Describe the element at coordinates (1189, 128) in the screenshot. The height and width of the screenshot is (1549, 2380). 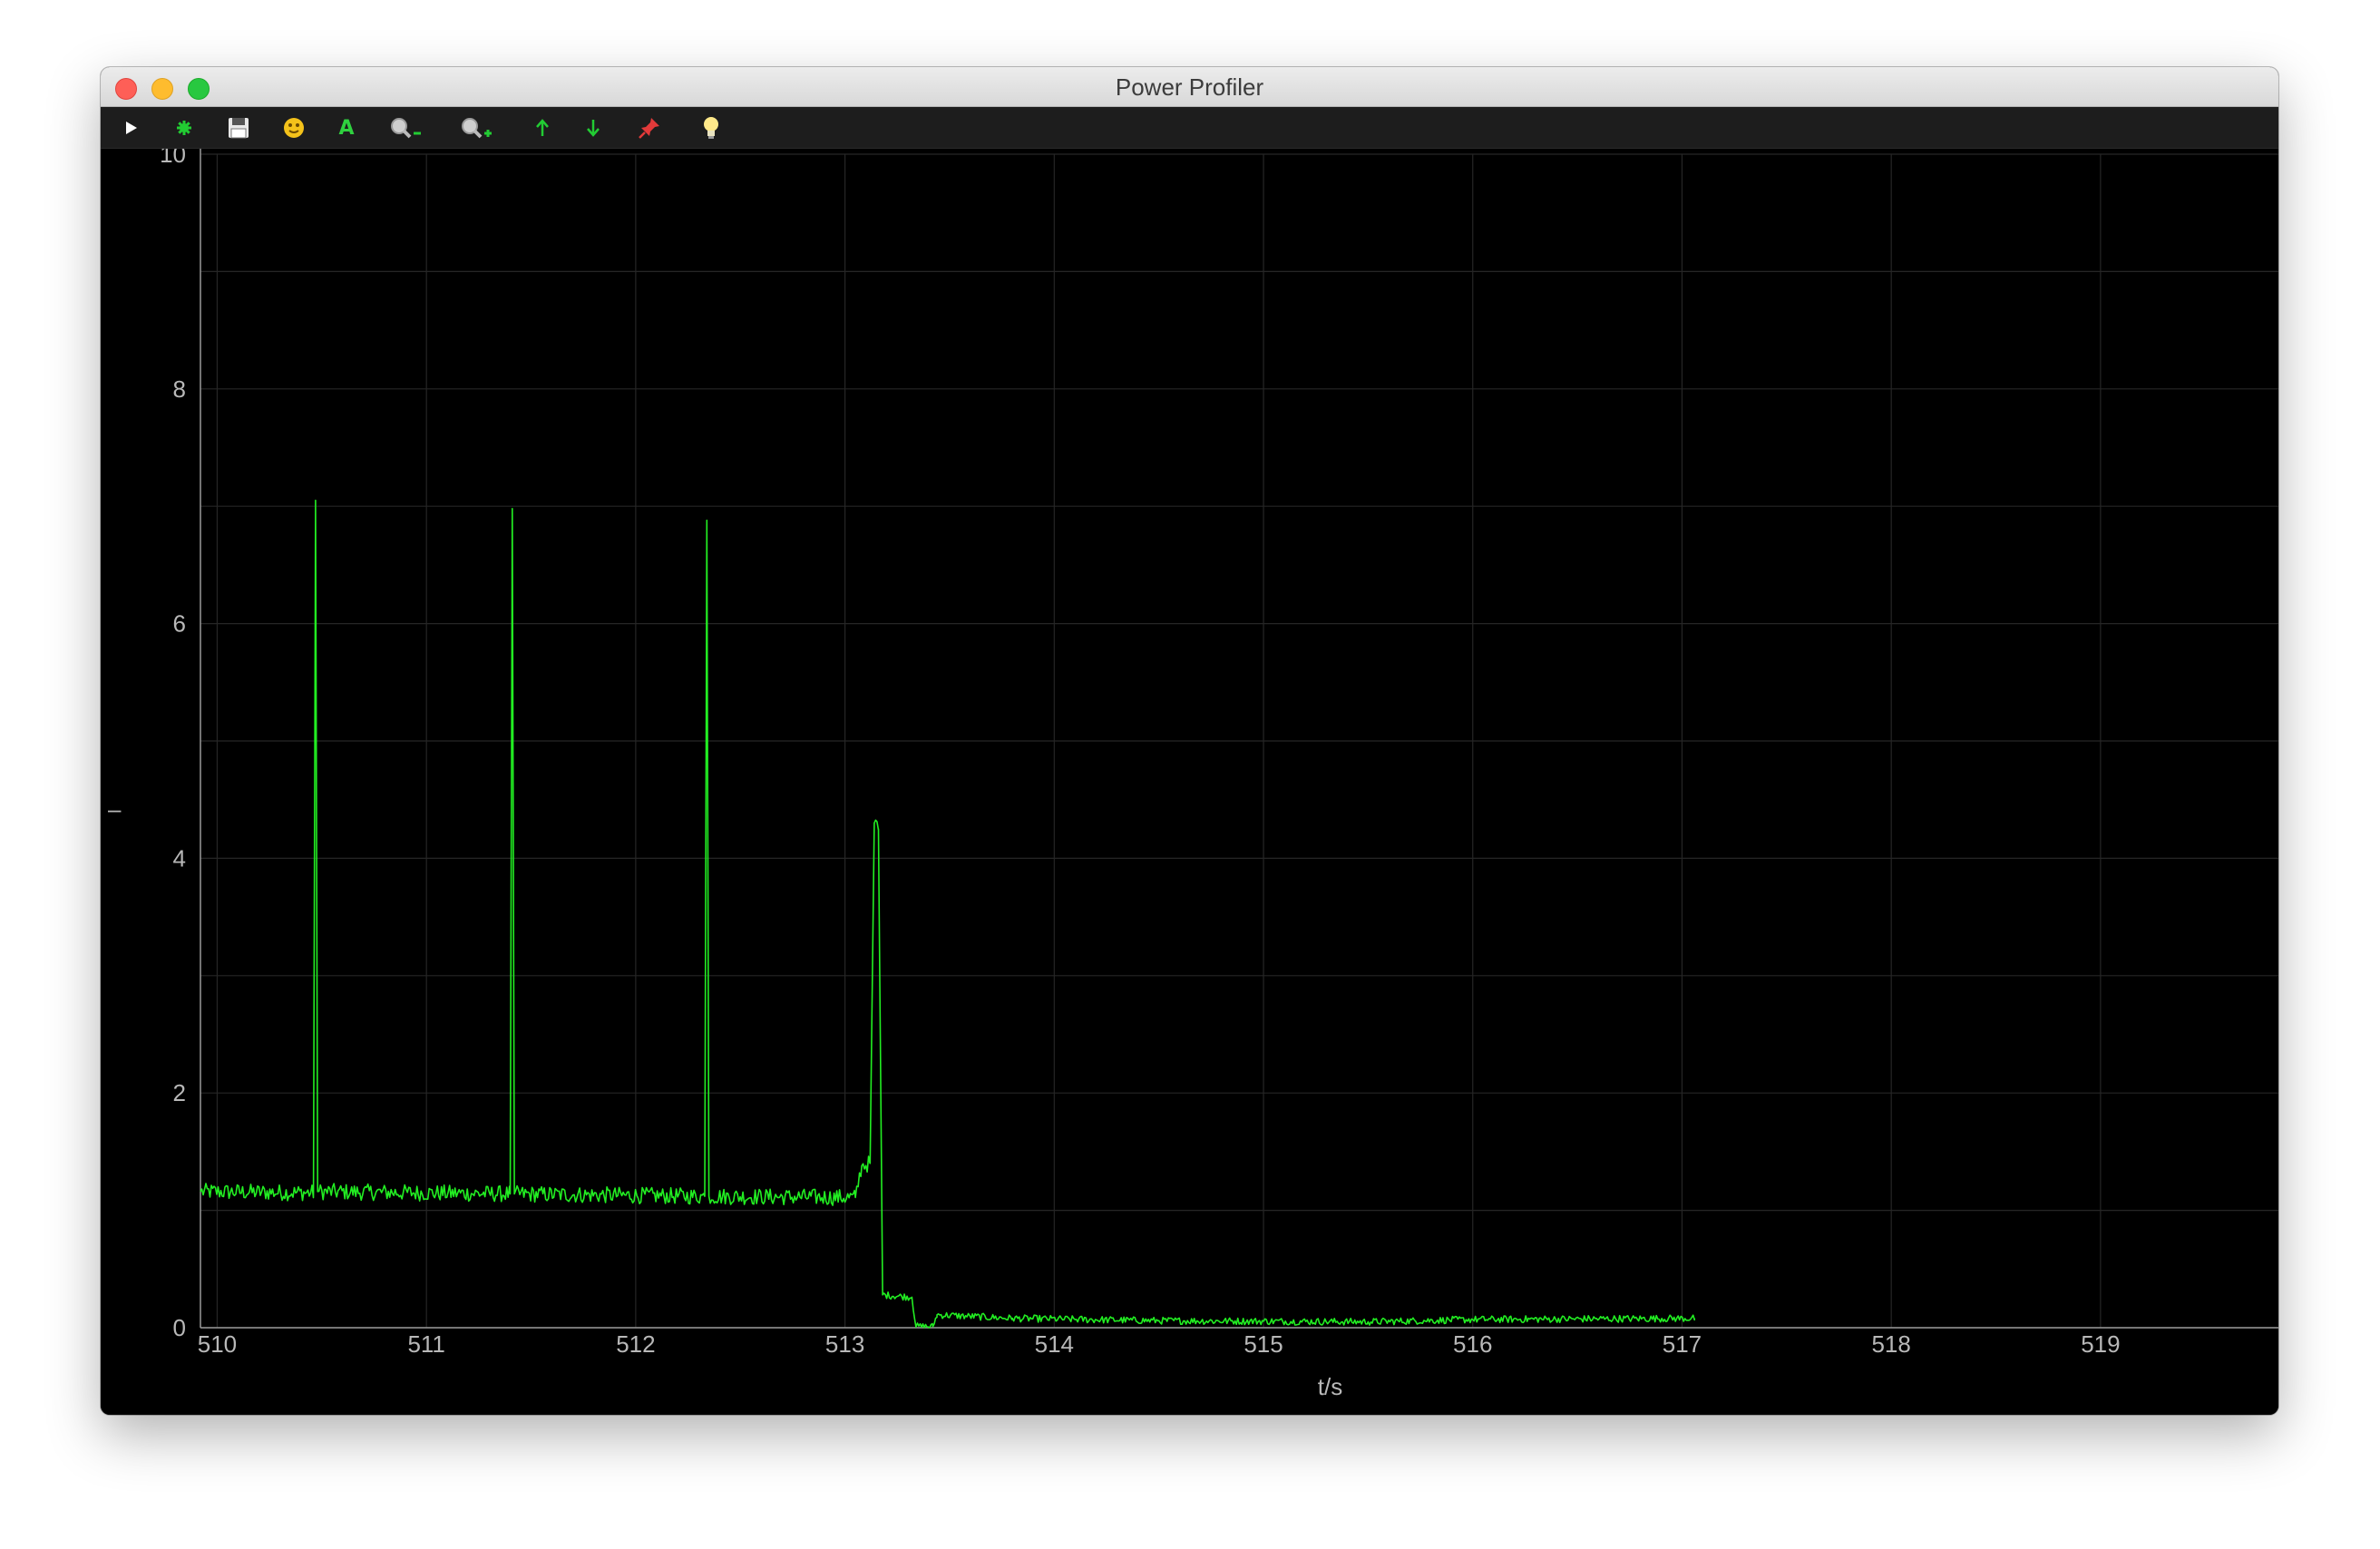
I see `toolbar: A` at that location.